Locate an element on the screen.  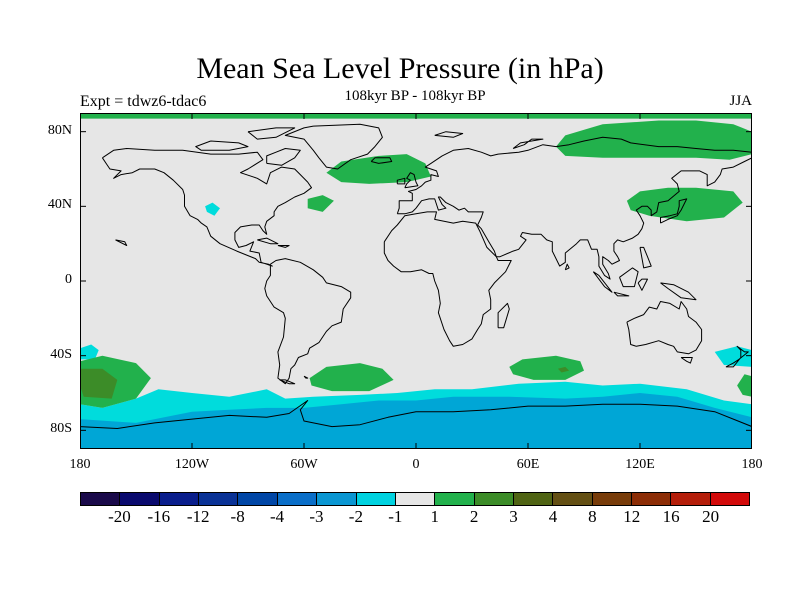
colorbar is located at coordinates (415, 499).